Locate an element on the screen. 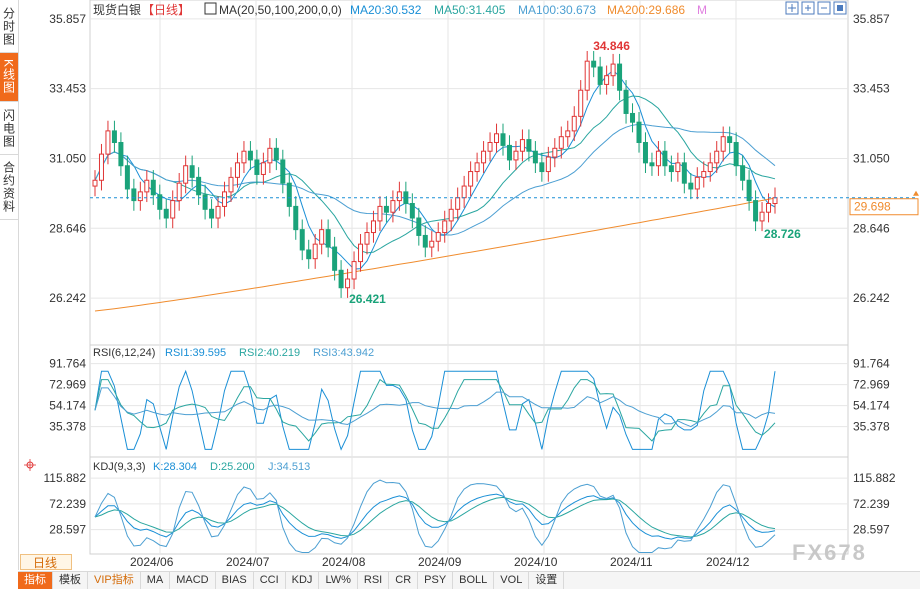 The height and width of the screenshot is (589, 920). sidebar-tab-flash: 闪电图 is located at coordinates (9, 128).